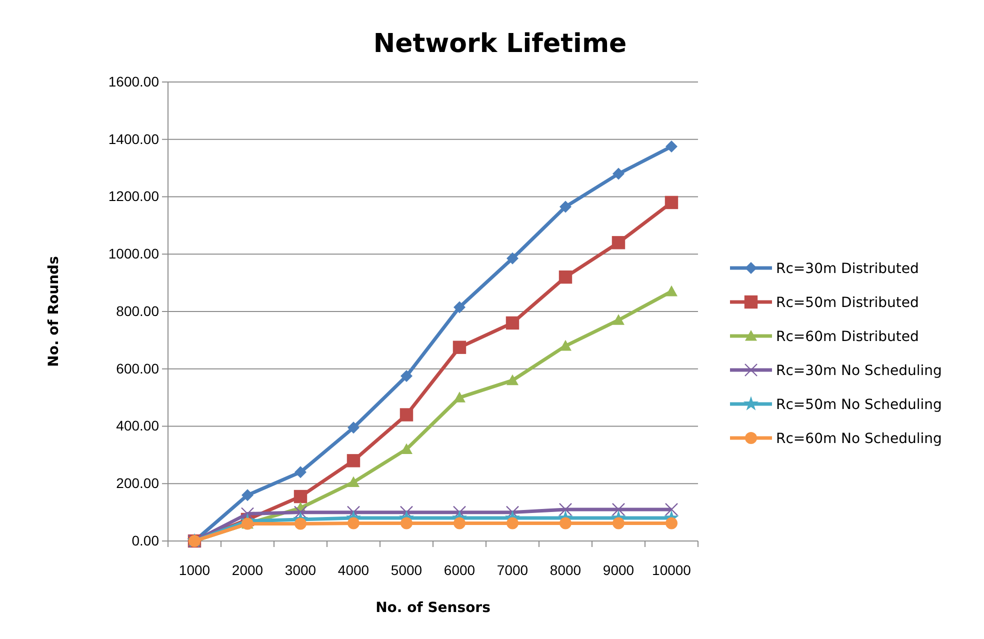 This screenshot has height=639, width=984. What do you see at coordinates (138, 368) in the screenshot?
I see `y-tick-label: 600.00` at bounding box center [138, 368].